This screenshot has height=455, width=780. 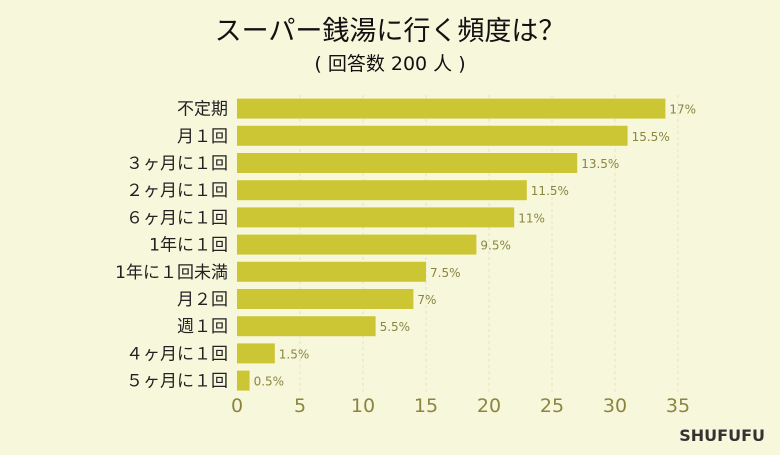 What do you see at coordinates (177, 191) in the screenshot?
I see `category-label: ２ヶ月に１回` at bounding box center [177, 191].